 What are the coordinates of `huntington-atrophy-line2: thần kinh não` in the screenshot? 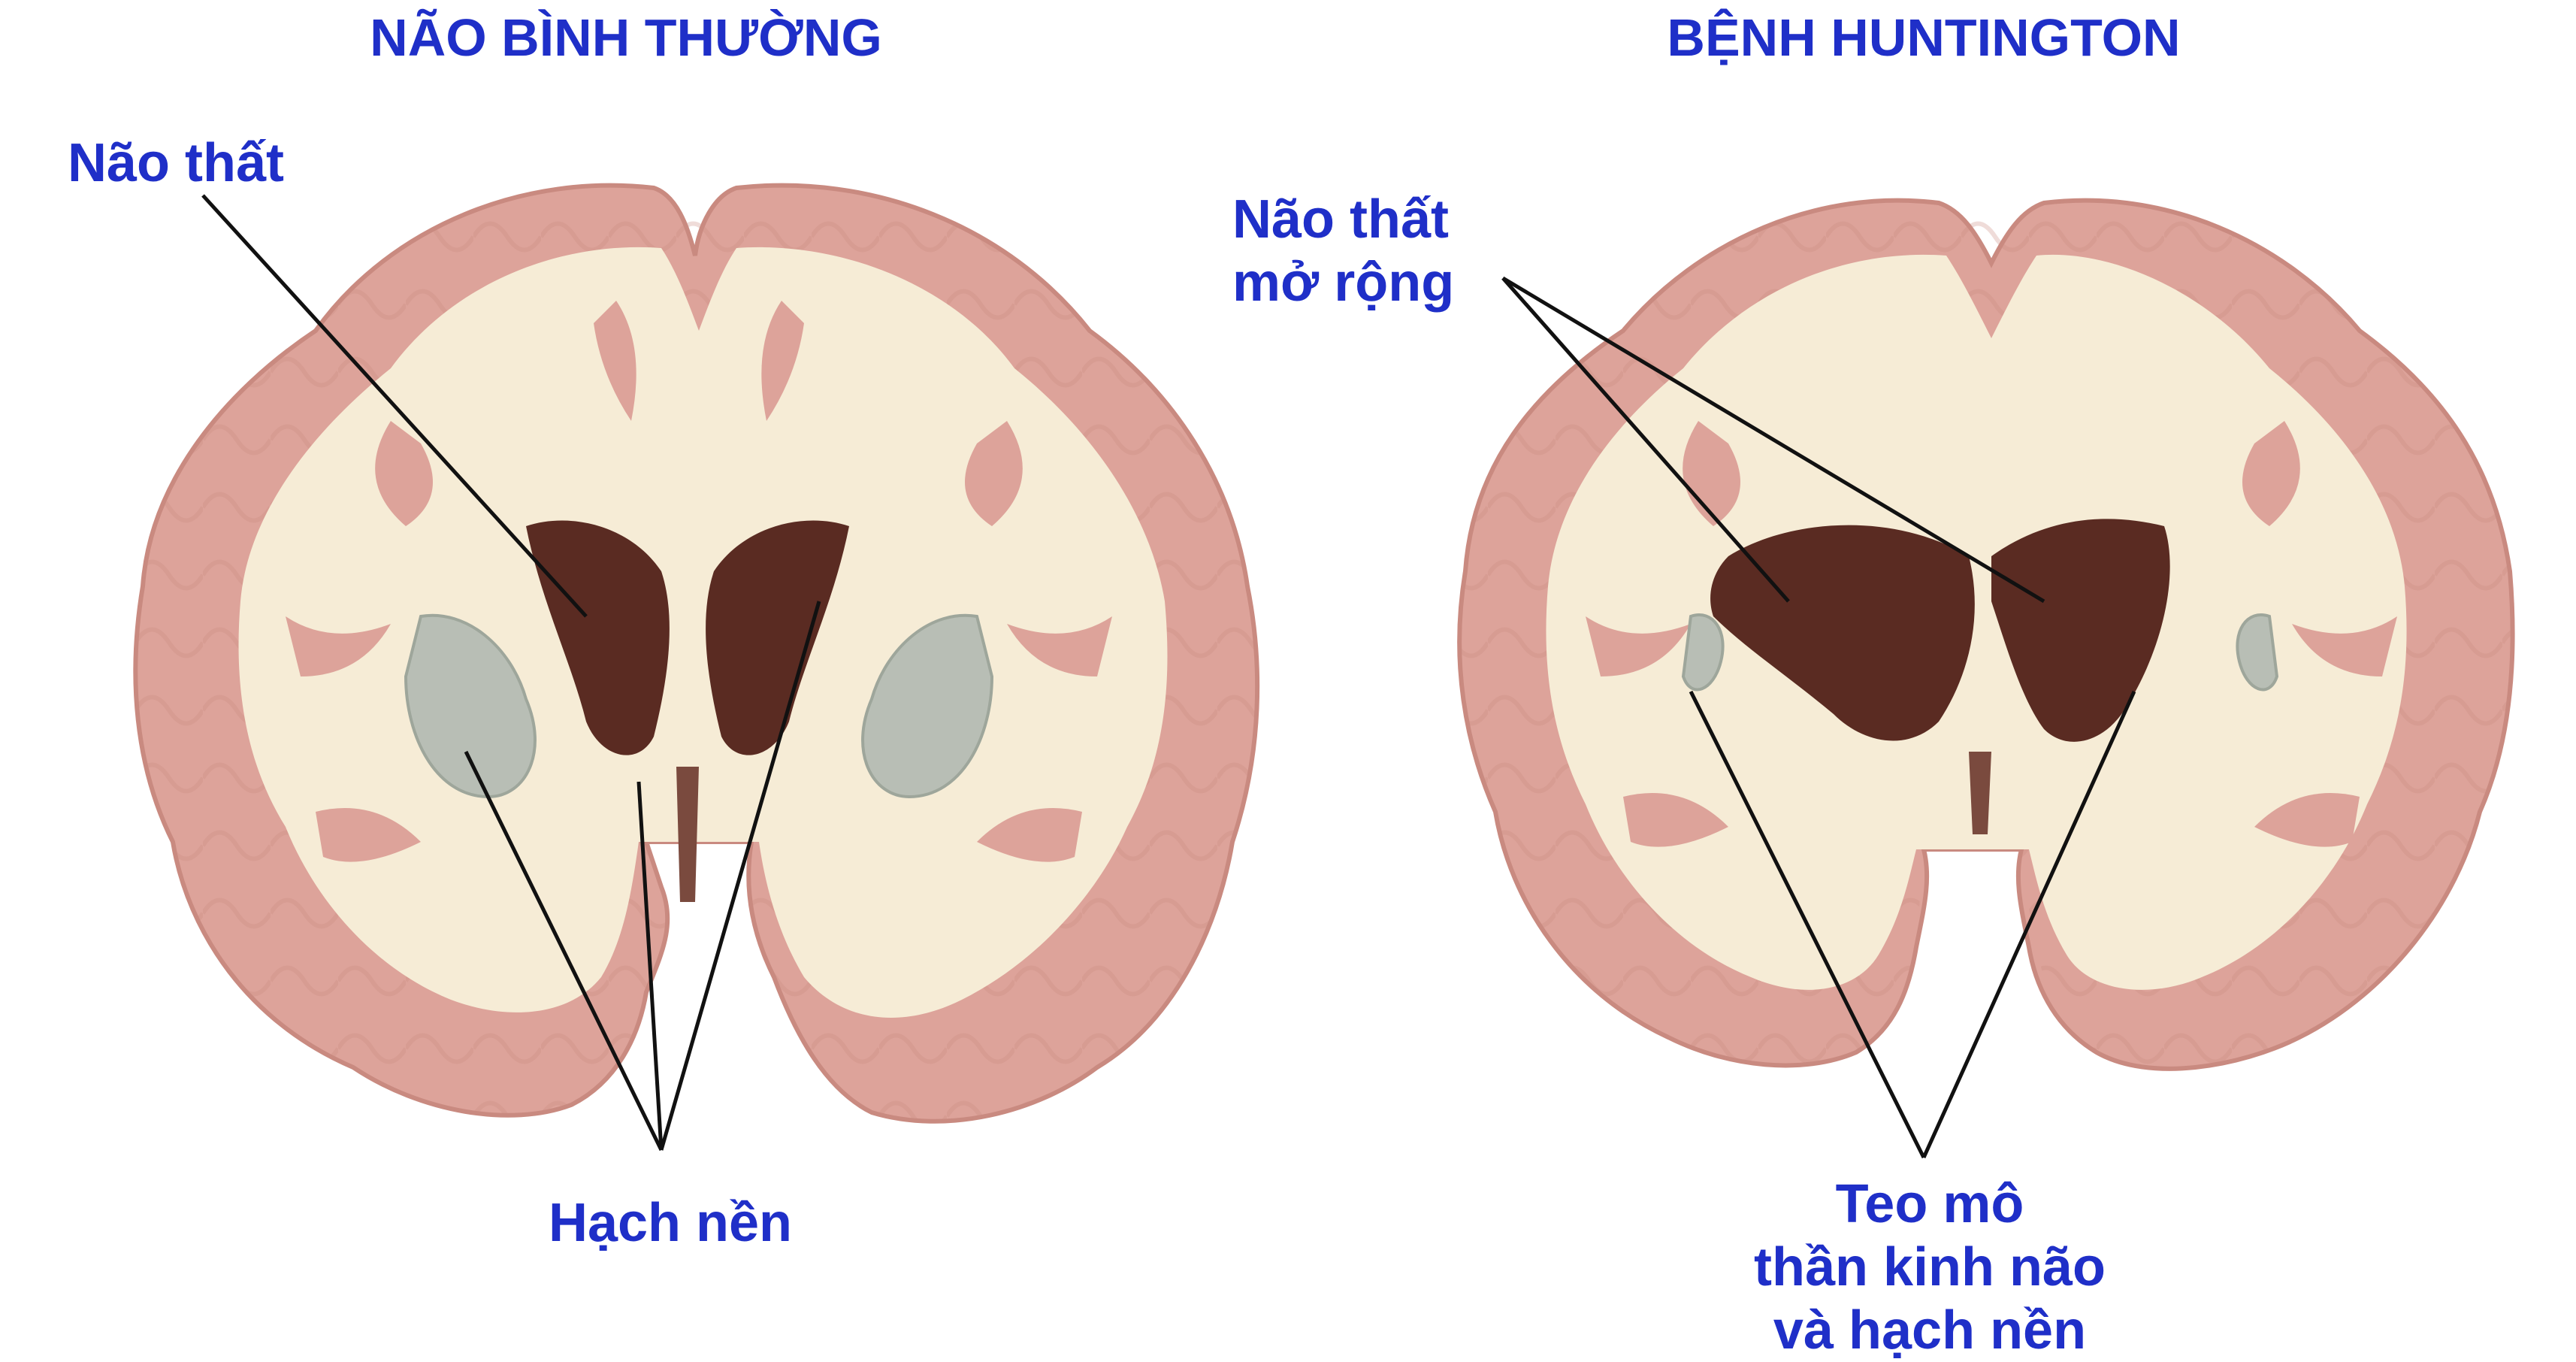 It's located at (1930, 1267).